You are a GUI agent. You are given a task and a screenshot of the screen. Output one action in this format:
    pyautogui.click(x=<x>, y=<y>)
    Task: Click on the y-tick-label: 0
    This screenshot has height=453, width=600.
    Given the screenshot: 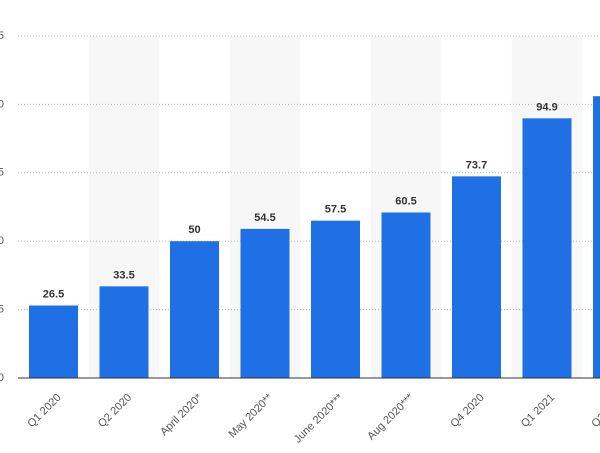 What is the action you would take?
    pyautogui.click(x=2, y=378)
    